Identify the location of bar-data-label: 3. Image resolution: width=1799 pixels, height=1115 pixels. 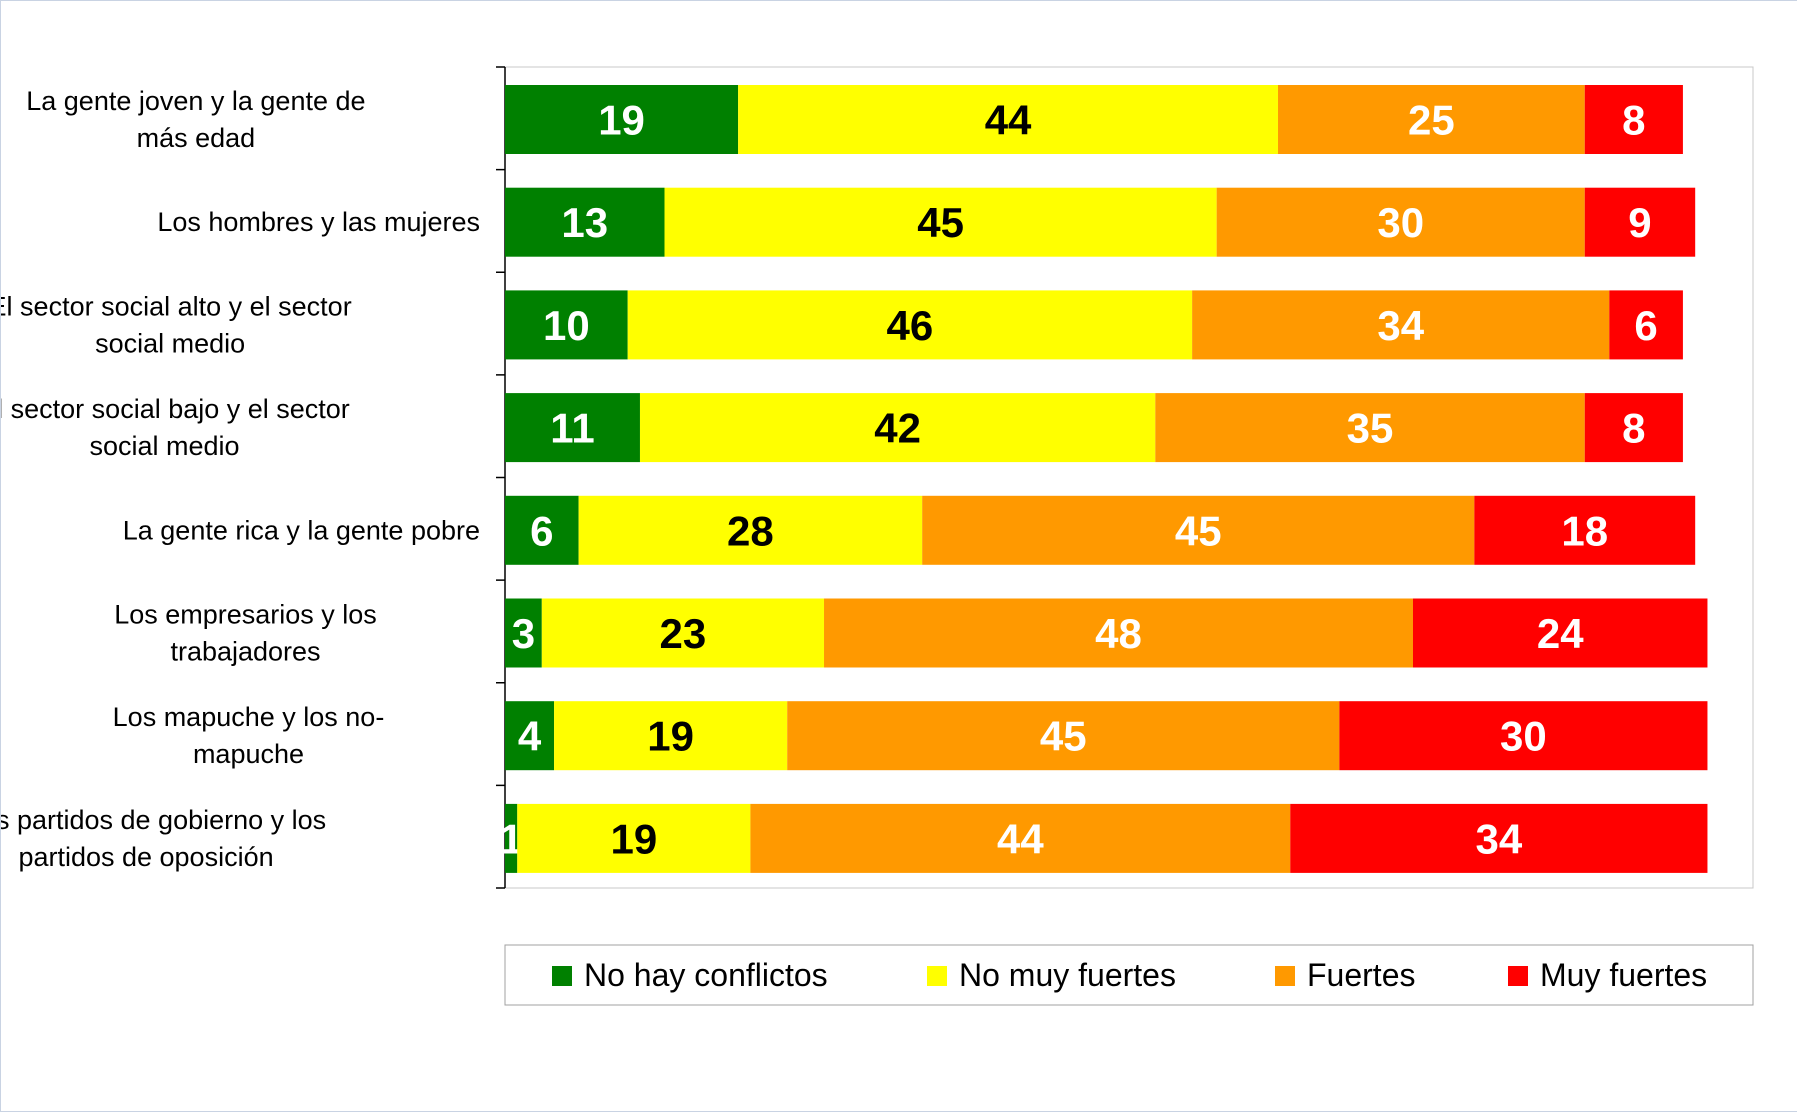
(523, 633).